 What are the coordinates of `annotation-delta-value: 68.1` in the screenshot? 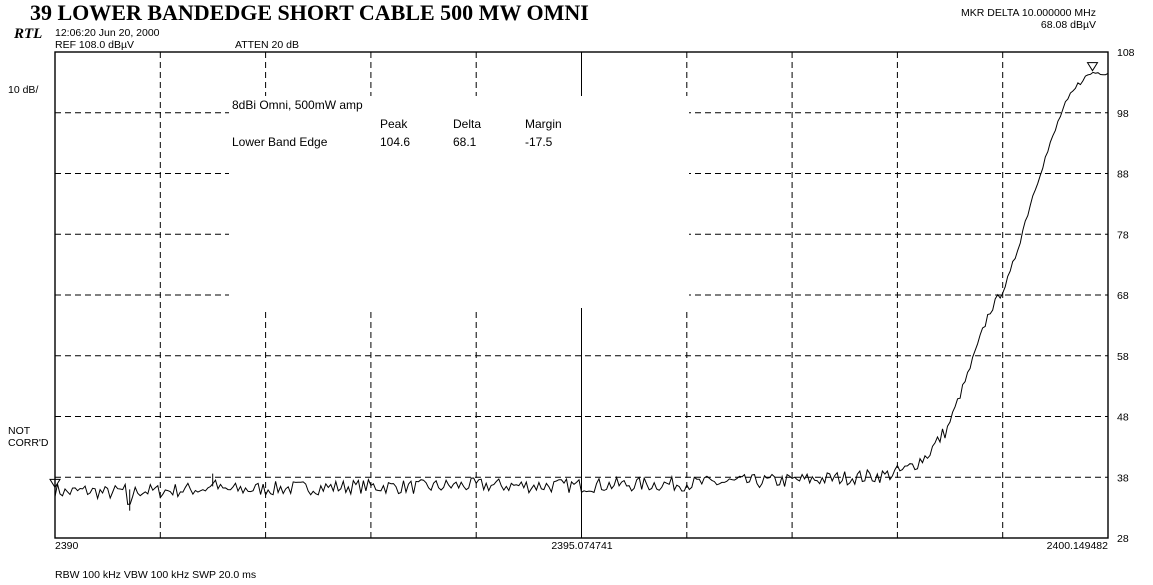 It's located at (465, 142).